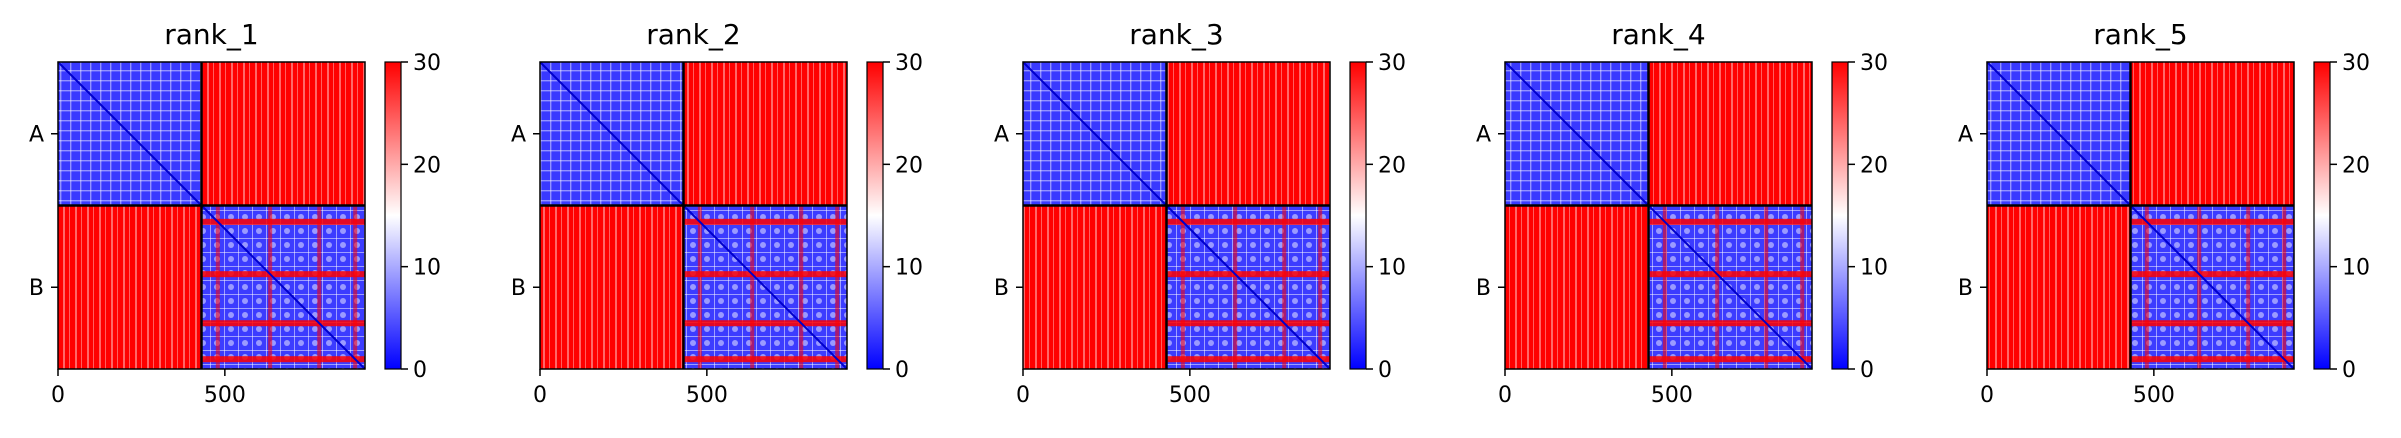 This screenshot has width=2401, height=438. Describe the element at coordinates (693, 34) in the screenshot. I see `panel-title: rank_2` at that location.